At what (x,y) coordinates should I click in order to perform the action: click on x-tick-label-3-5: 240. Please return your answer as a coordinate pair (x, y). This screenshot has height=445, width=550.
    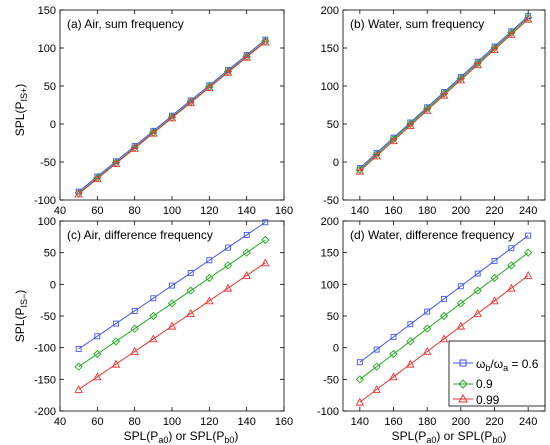
    Looking at the image, I should click on (528, 422).